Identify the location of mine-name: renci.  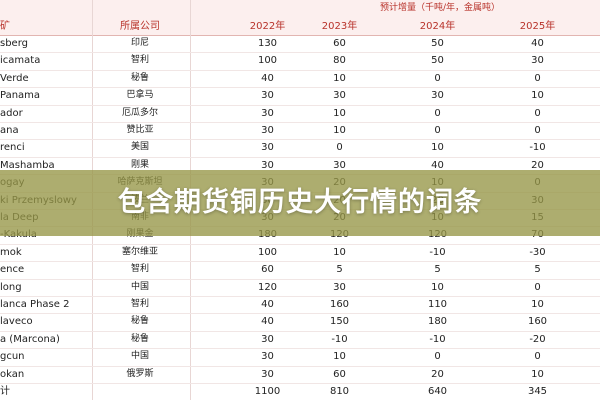
(12, 148).